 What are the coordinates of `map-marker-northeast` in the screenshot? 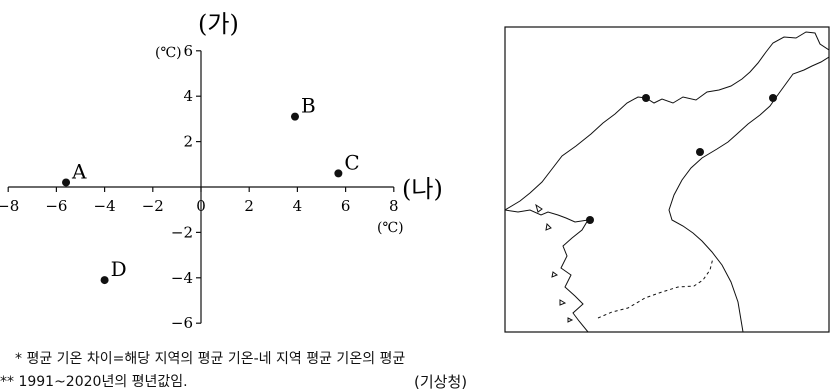 It's located at (773, 98).